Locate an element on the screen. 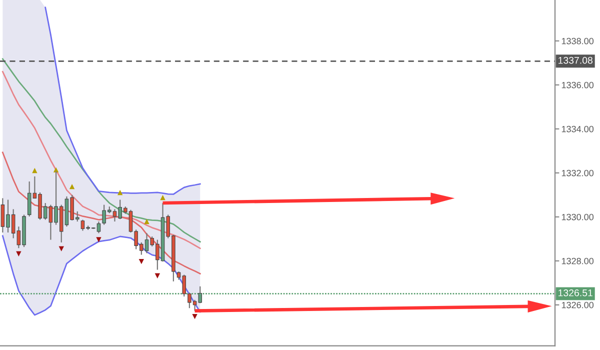  ref-line-label: 1326.51 is located at coordinates (575, 292).